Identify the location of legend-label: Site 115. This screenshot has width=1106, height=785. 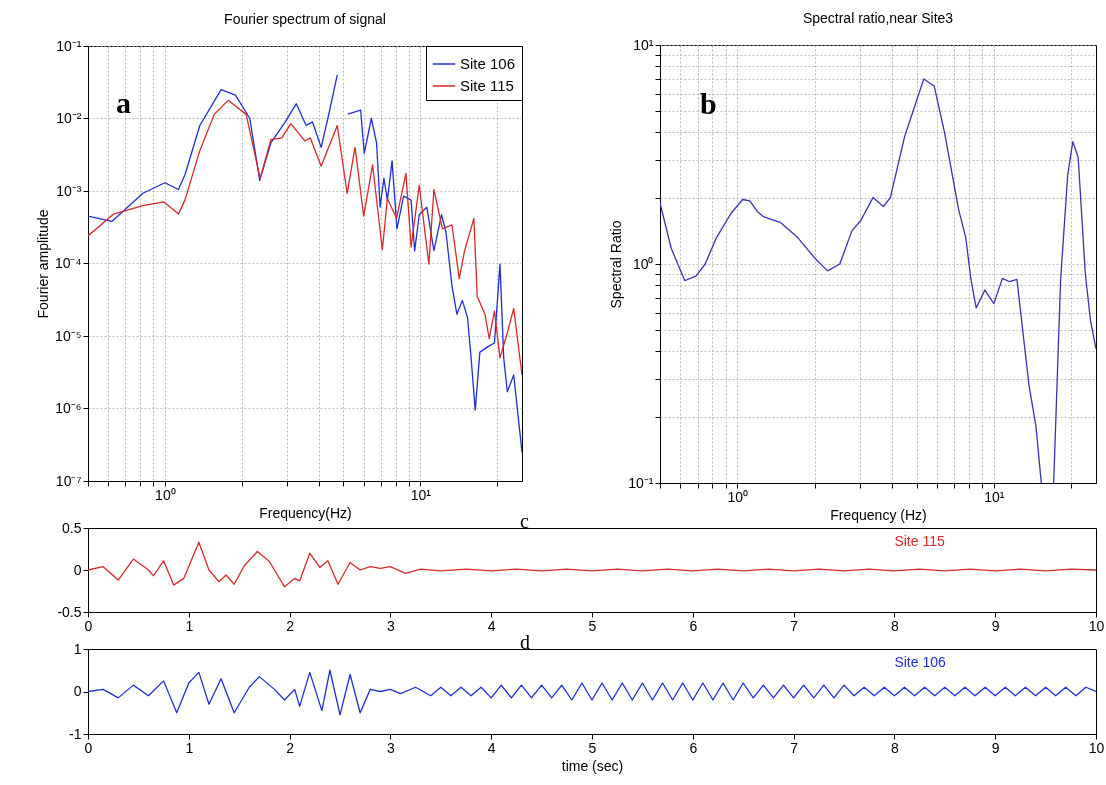
(487, 85).